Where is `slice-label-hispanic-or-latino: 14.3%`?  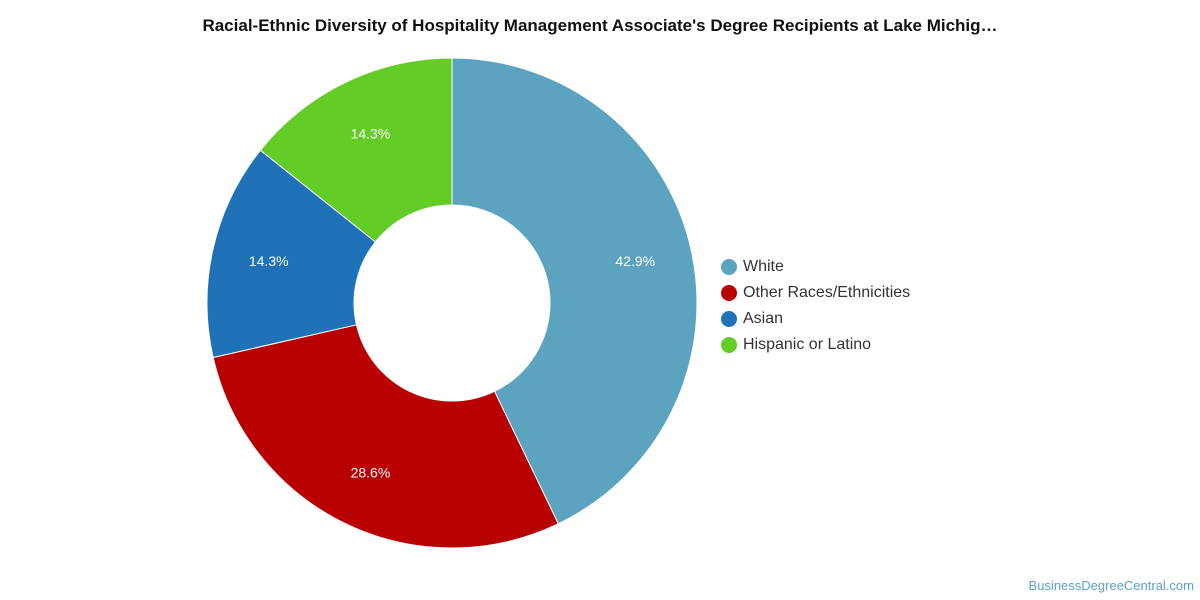 slice-label-hispanic-or-latino: 14.3% is located at coordinates (371, 134).